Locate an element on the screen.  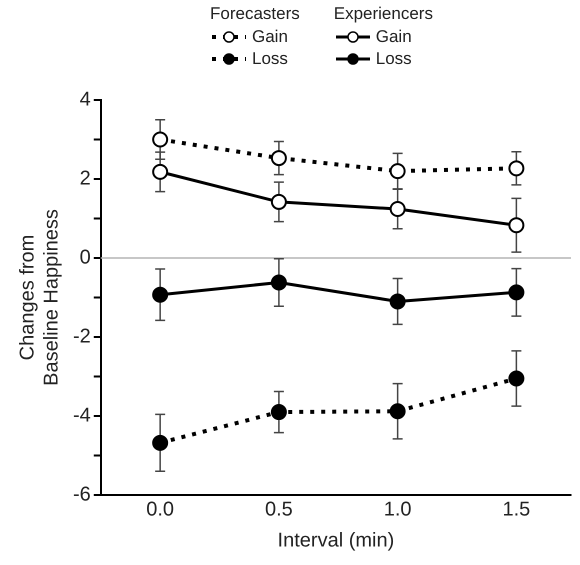
y-axis-title: Changes from Baseline Happiness is located at coordinates (39, 297).